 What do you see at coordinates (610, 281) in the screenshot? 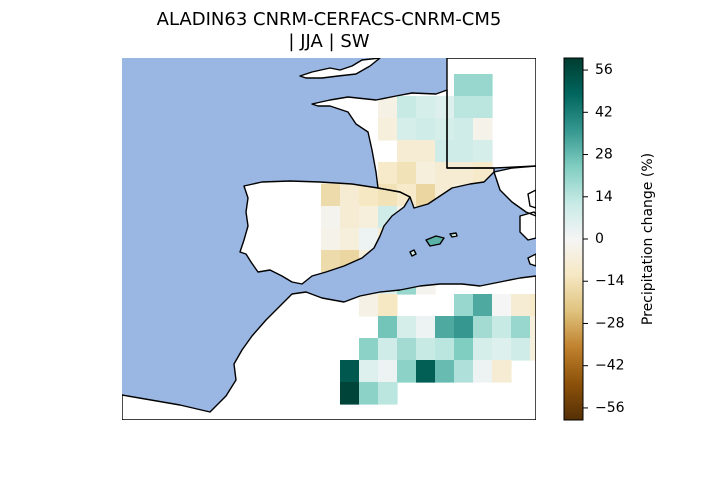
I see `colorbar-tick-label: −14` at bounding box center [610, 281].